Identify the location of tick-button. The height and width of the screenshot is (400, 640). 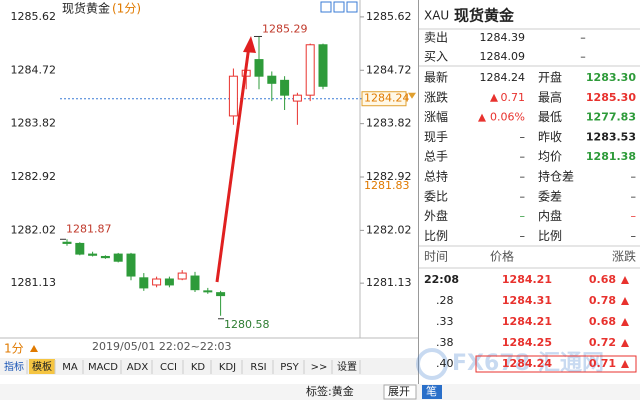
(432, 392).